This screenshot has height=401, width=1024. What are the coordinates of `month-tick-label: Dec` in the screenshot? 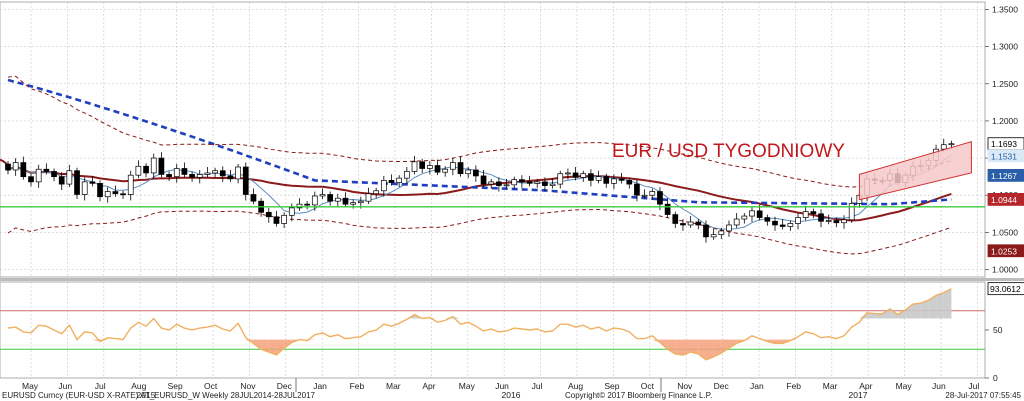 It's located at (285, 386).